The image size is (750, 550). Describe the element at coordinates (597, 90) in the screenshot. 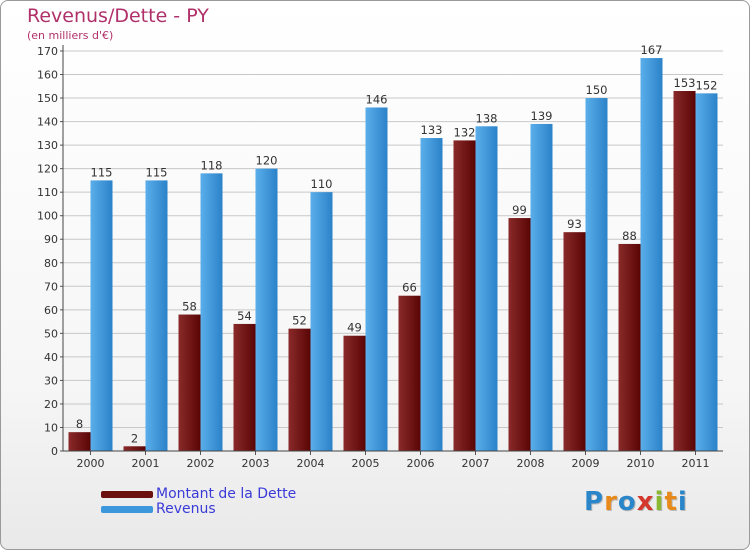

I see `data-label: 150` at that location.